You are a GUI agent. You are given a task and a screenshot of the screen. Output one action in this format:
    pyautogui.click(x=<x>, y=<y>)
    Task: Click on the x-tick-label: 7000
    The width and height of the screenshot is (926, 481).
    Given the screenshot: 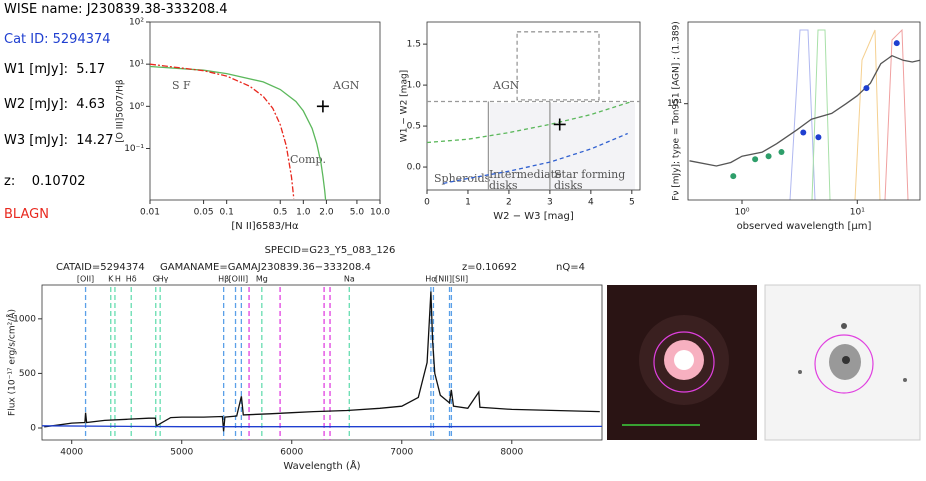 What is the action you would take?
    pyautogui.click(x=401, y=453)
    